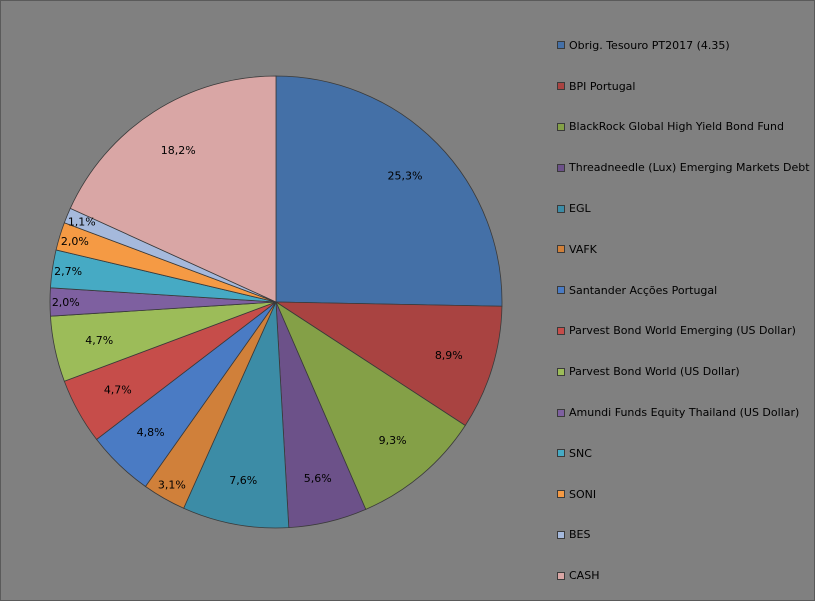 The width and height of the screenshot is (817, 603). I want to click on legend-label: Parvest Bond World (US Dollar), so click(654, 372).